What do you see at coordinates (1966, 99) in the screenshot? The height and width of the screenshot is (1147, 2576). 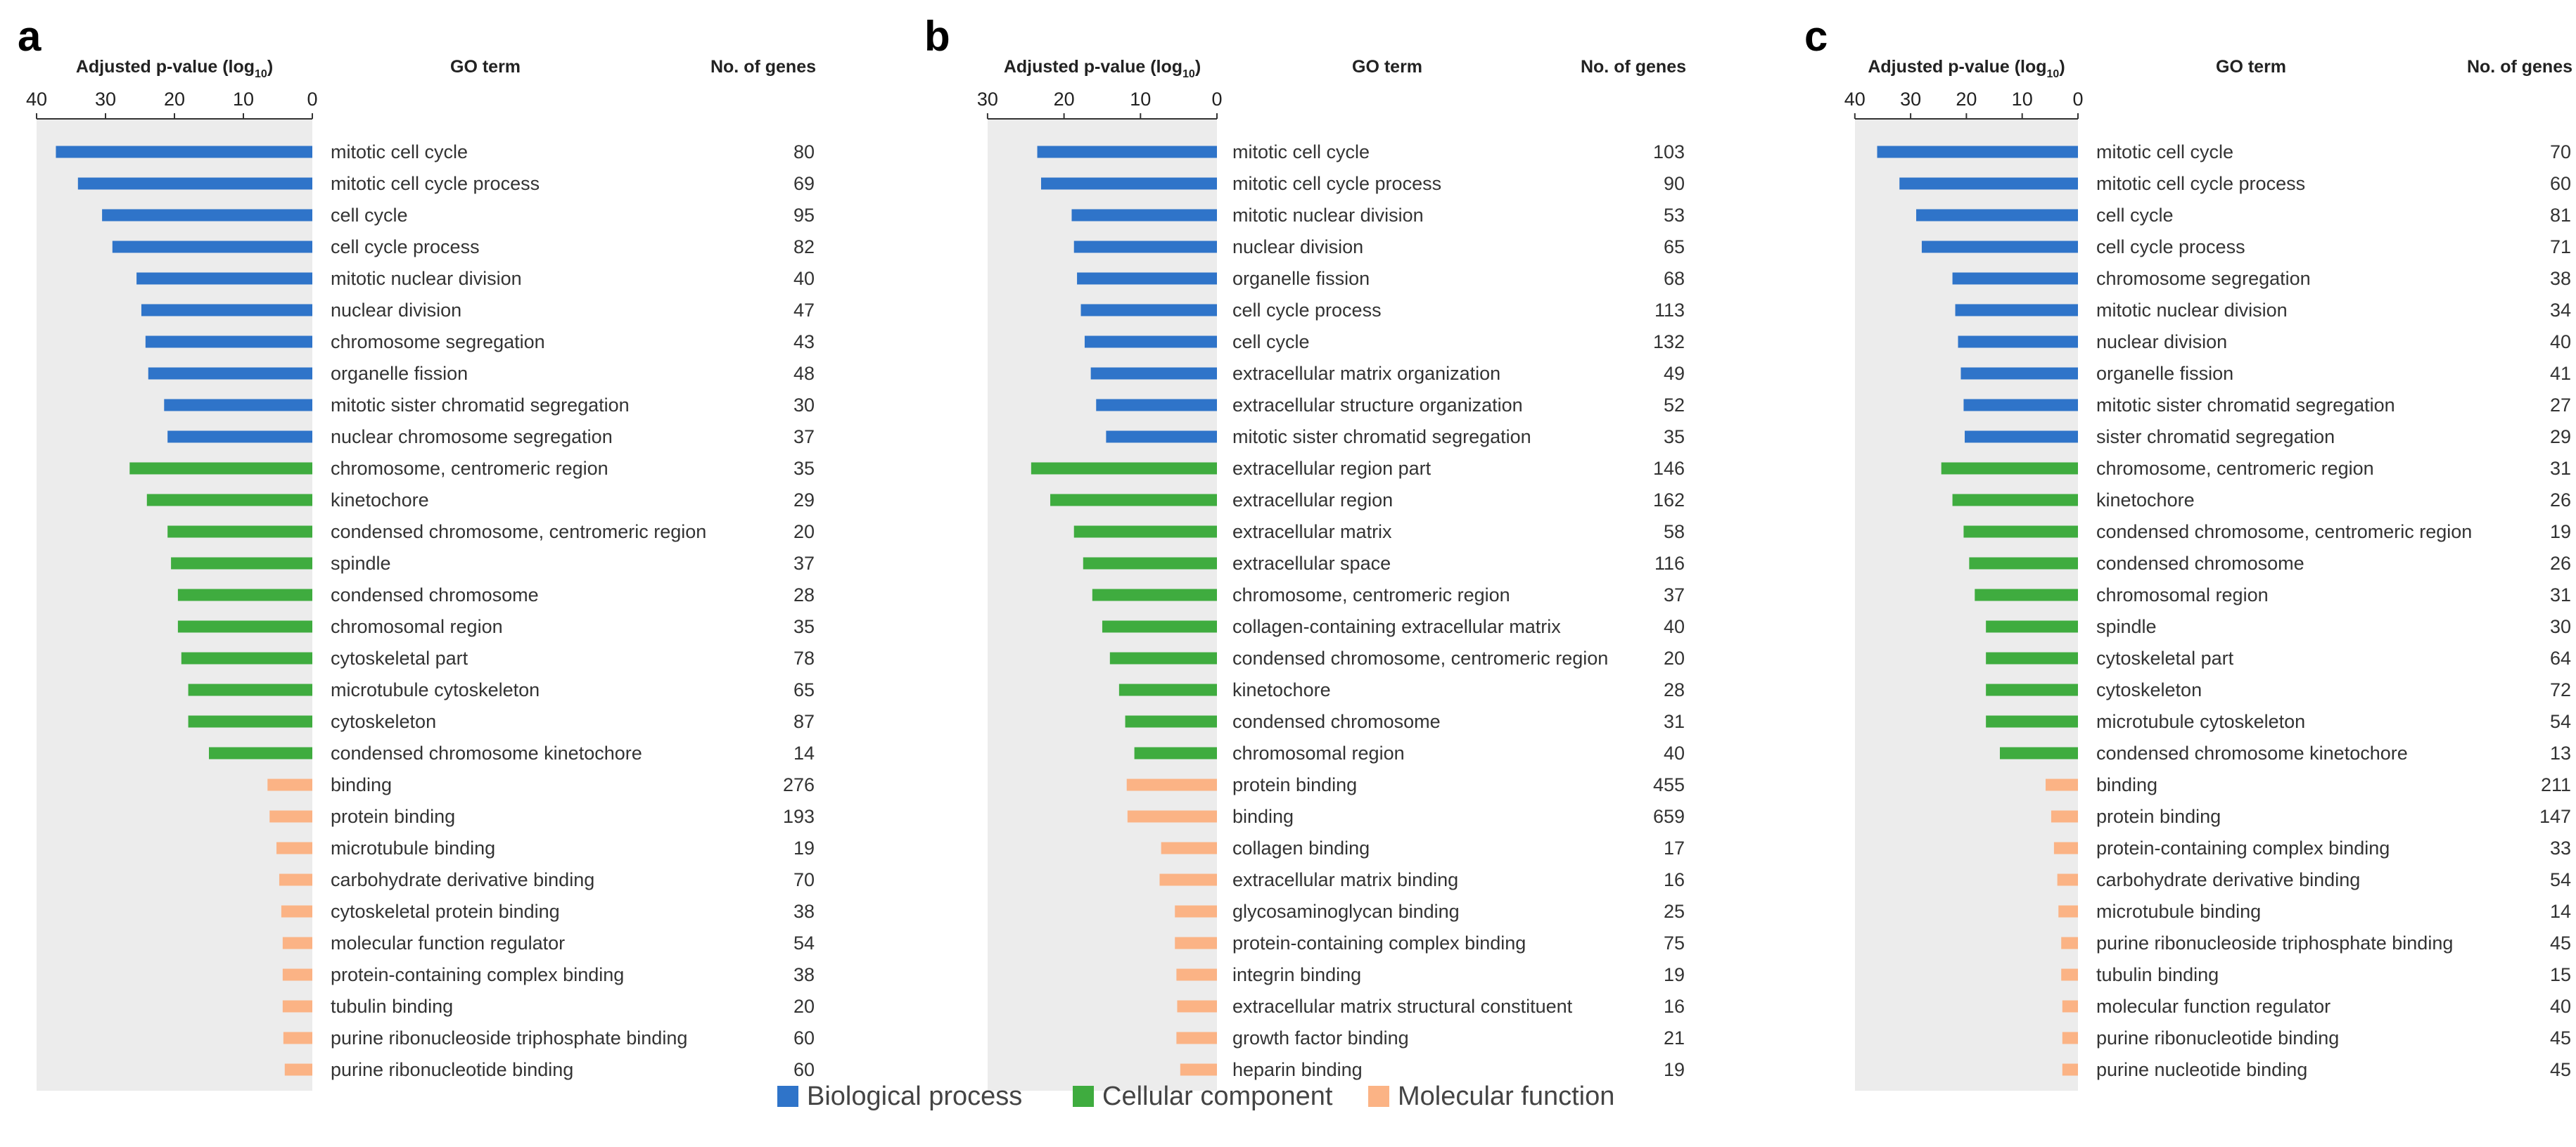 I see `x-tick-label: 20` at bounding box center [1966, 99].